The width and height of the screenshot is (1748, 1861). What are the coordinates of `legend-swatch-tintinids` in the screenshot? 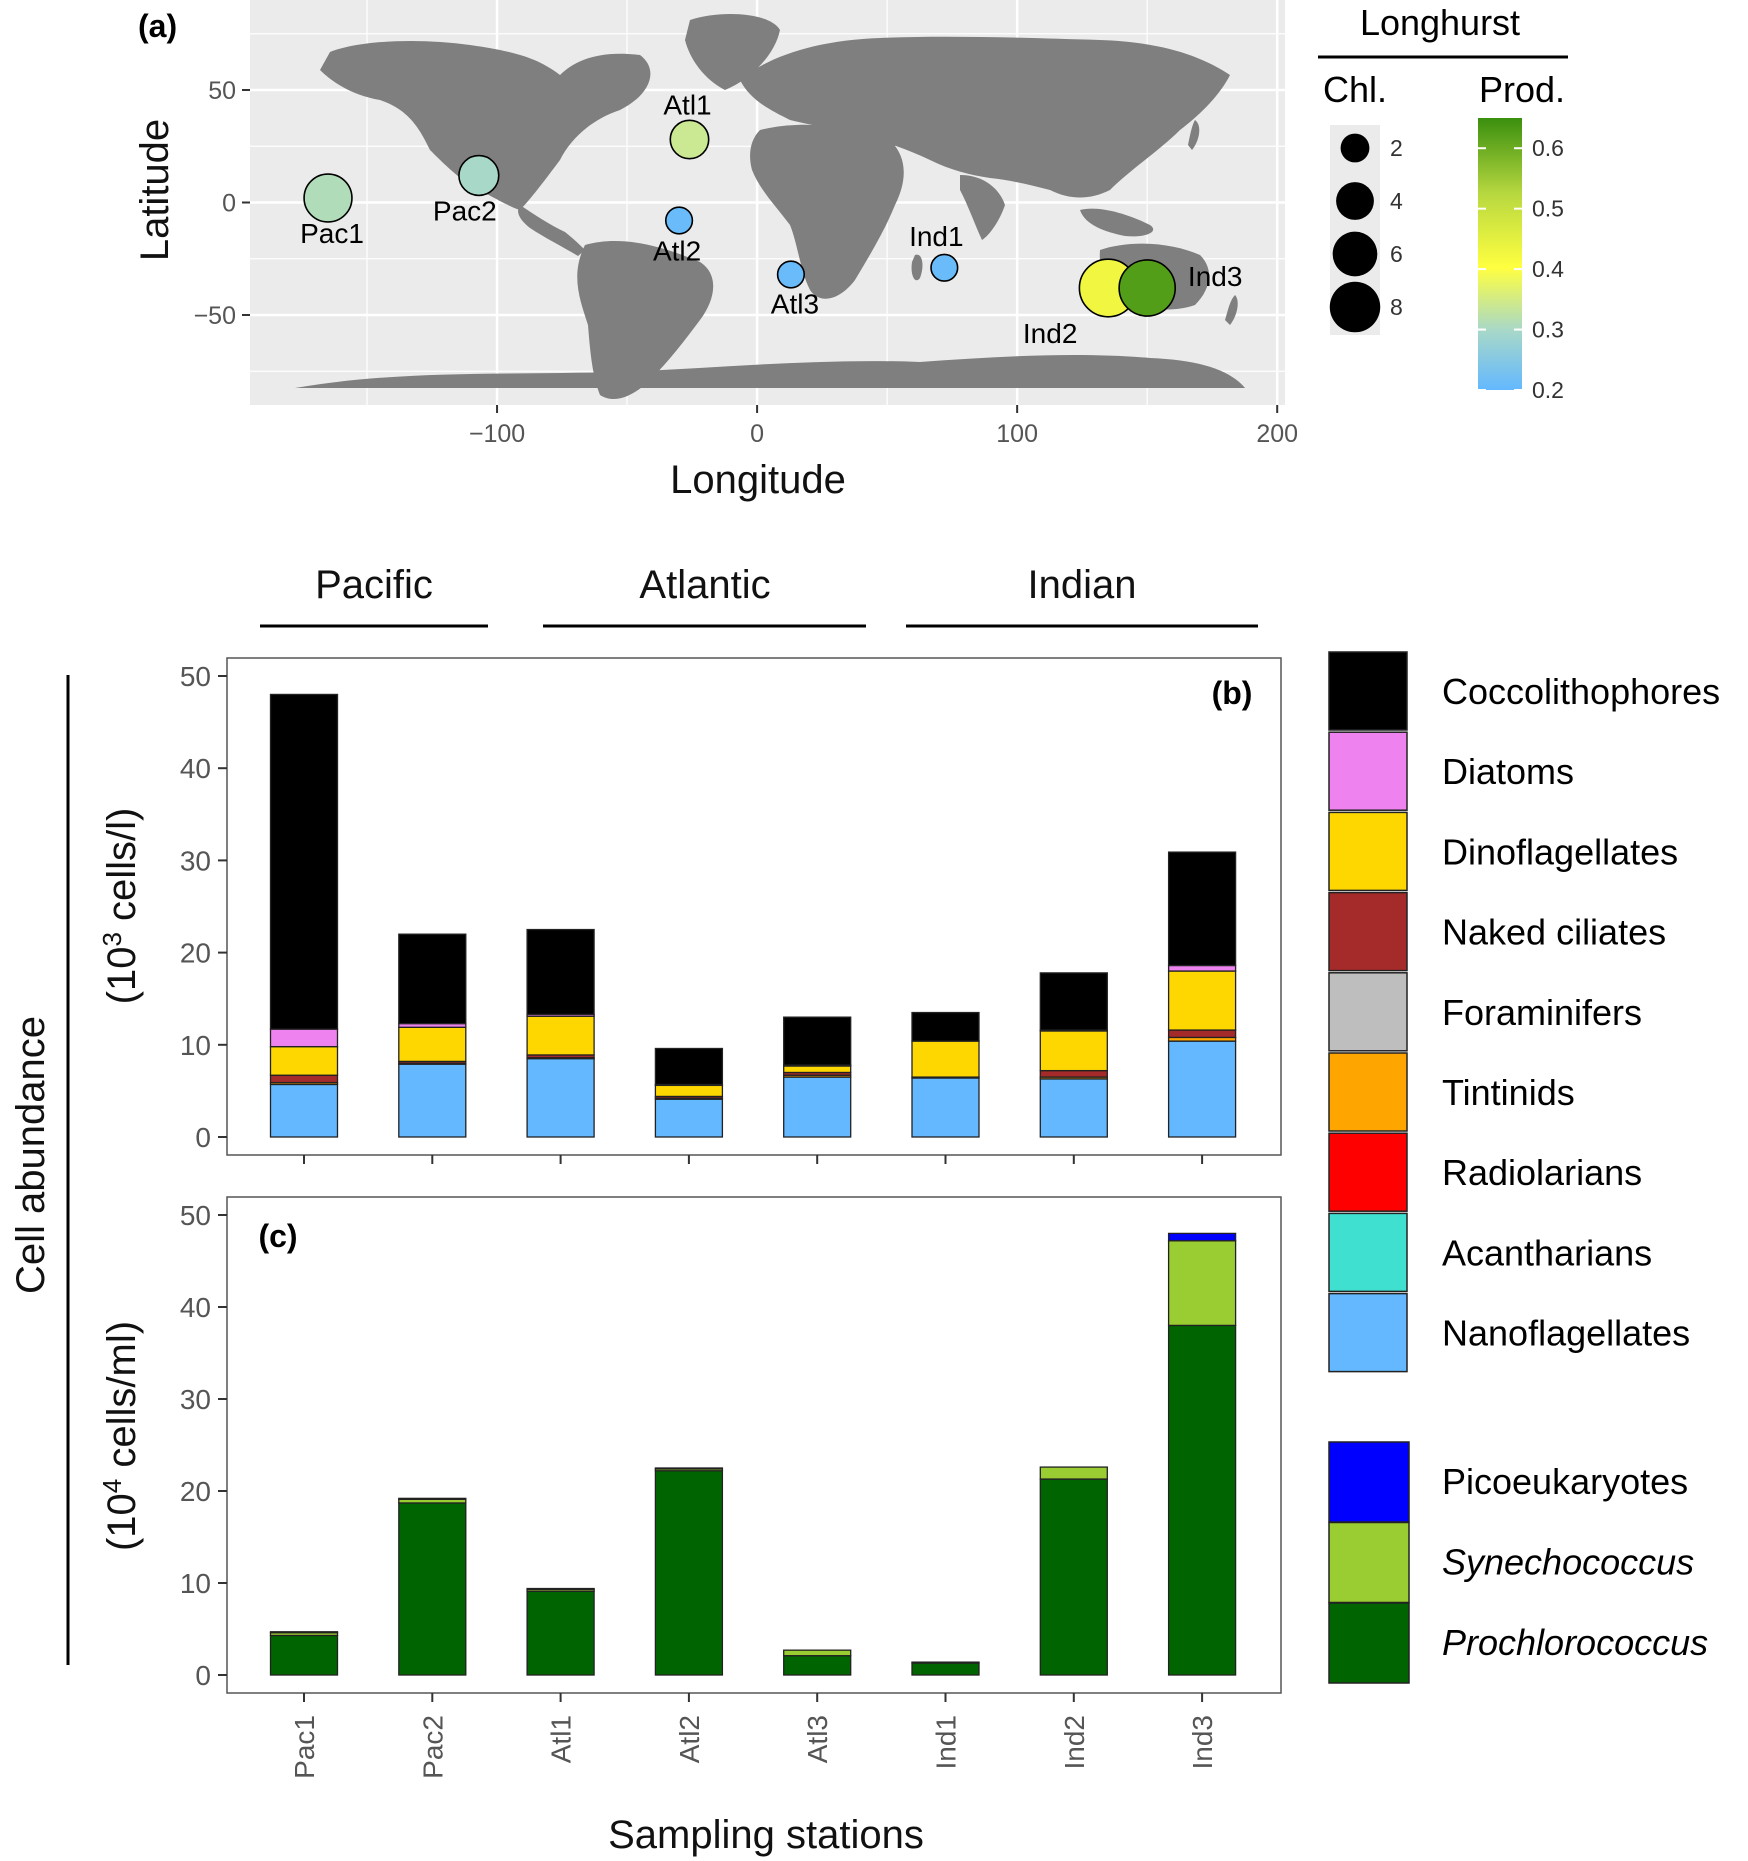 It's located at (1368, 1092).